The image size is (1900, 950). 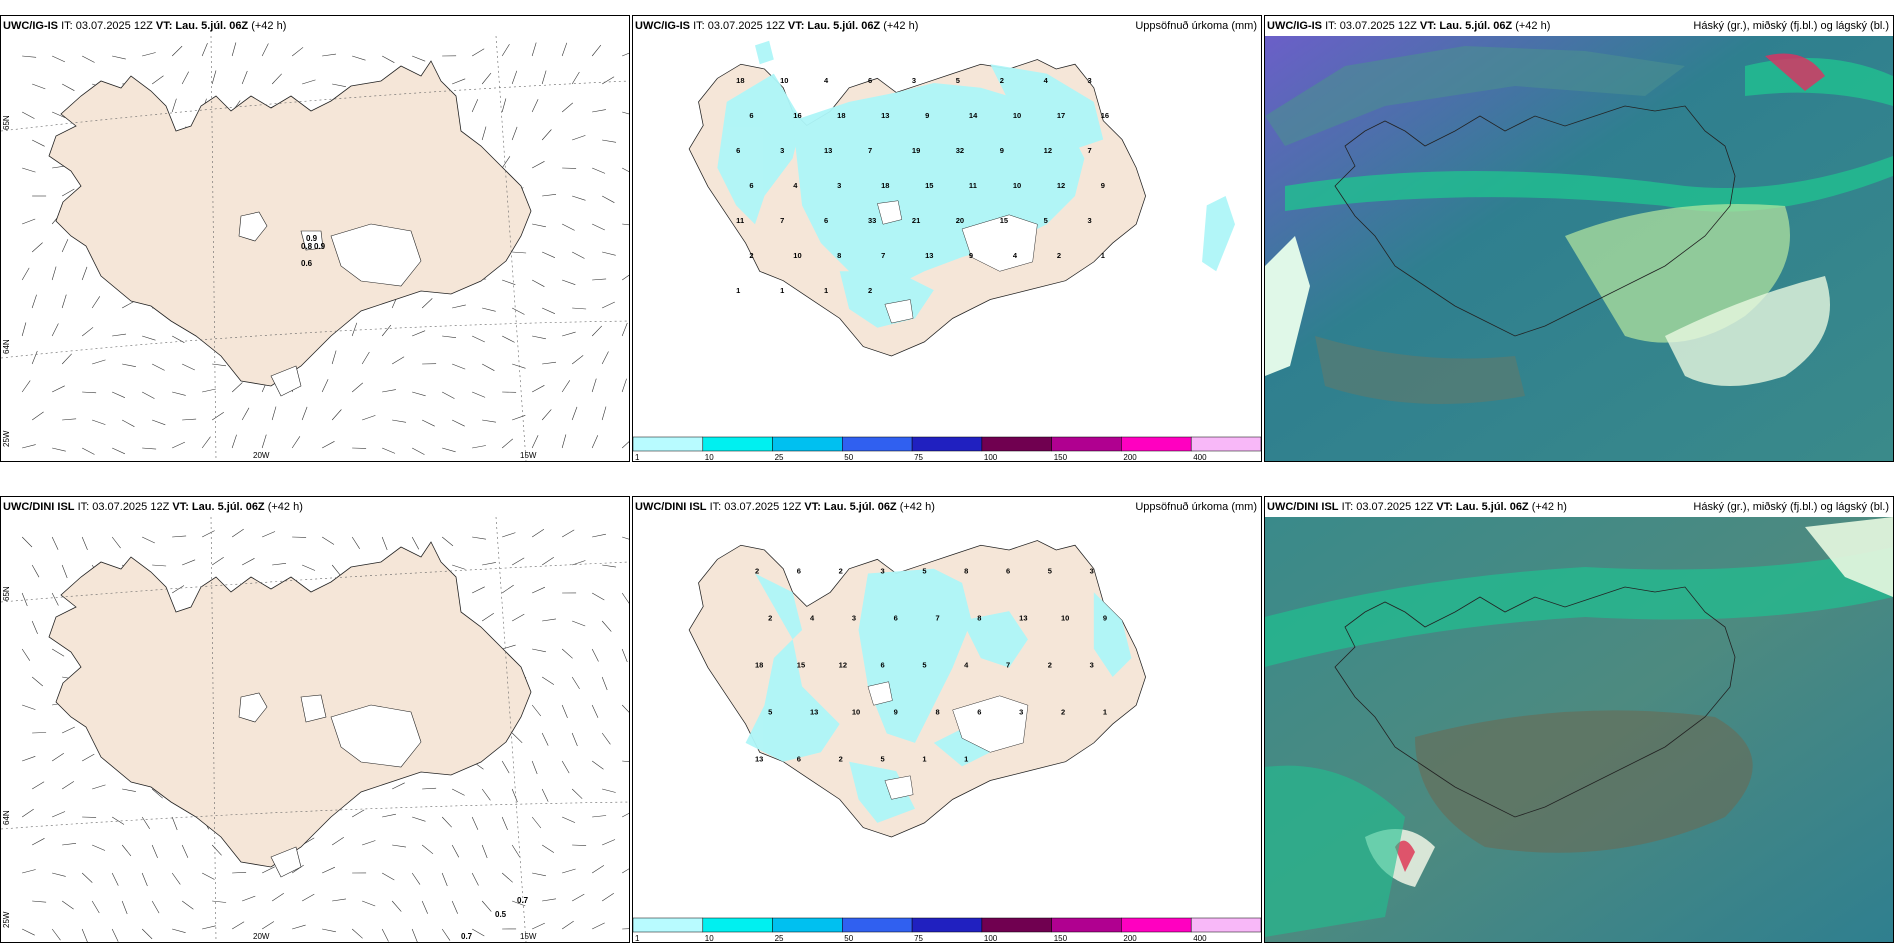 What do you see at coordinates (1466, 26) in the screenshot?
I see `valid-time: VT: Lau. 5.júl. 06Z` at bounding box center [1466, 26].